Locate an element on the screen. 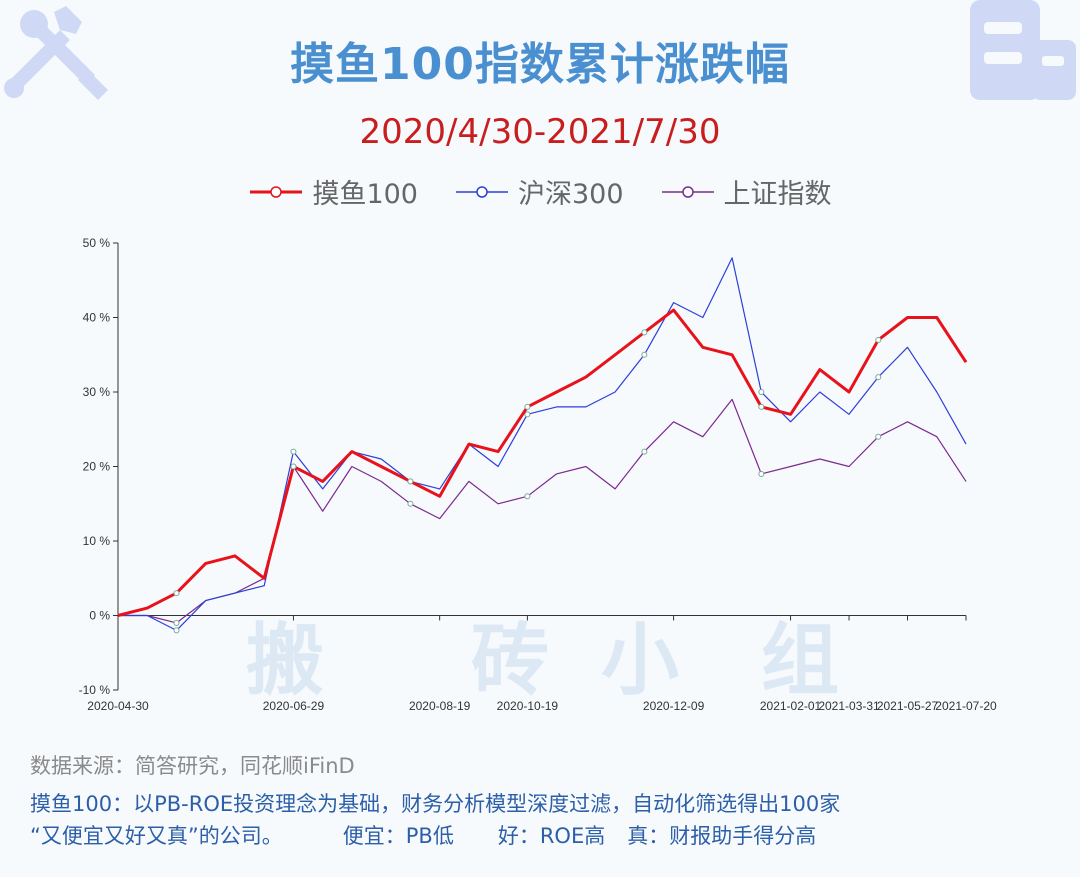  chart-title: 摸鱼100指数累计涨跌幅 is located at coordinates (540, 64).